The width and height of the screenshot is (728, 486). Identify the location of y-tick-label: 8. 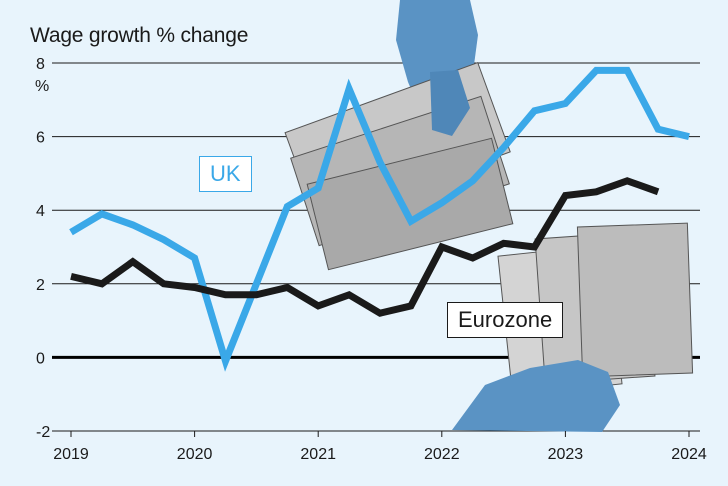
(40, 64).